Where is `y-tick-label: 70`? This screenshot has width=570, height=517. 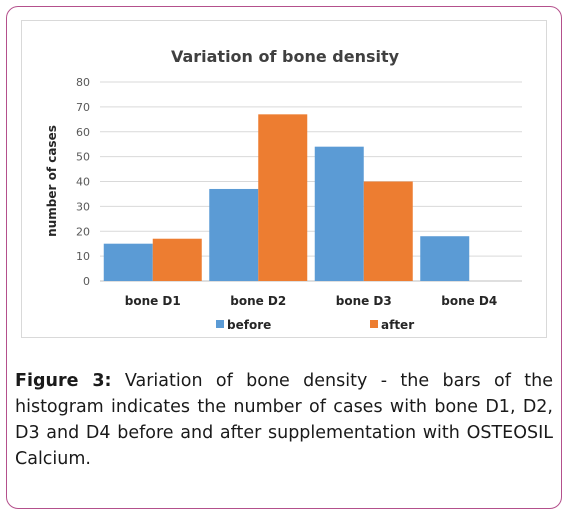
y-tick-label: 70 is located at coordinates (83, 107).